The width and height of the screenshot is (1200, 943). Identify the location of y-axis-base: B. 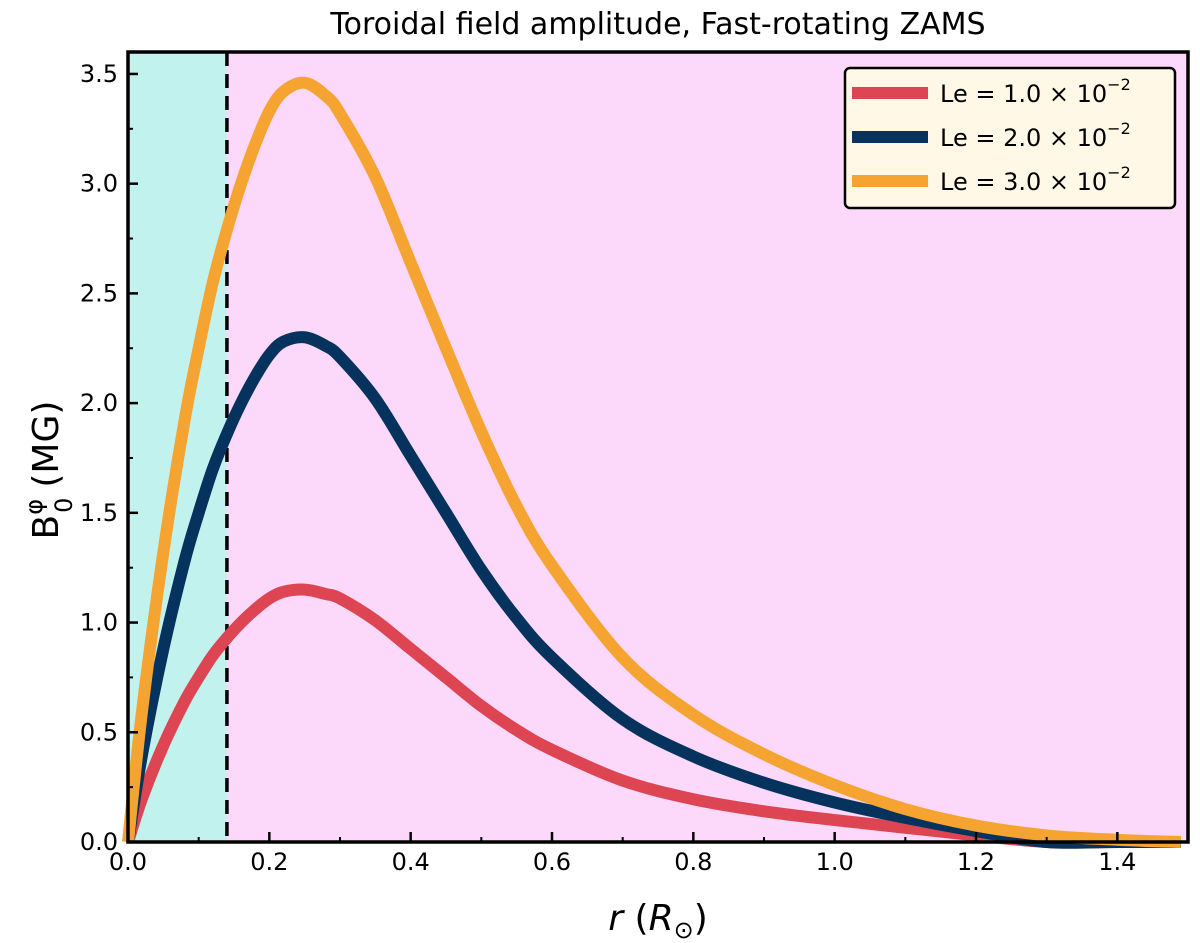
(46, 527).